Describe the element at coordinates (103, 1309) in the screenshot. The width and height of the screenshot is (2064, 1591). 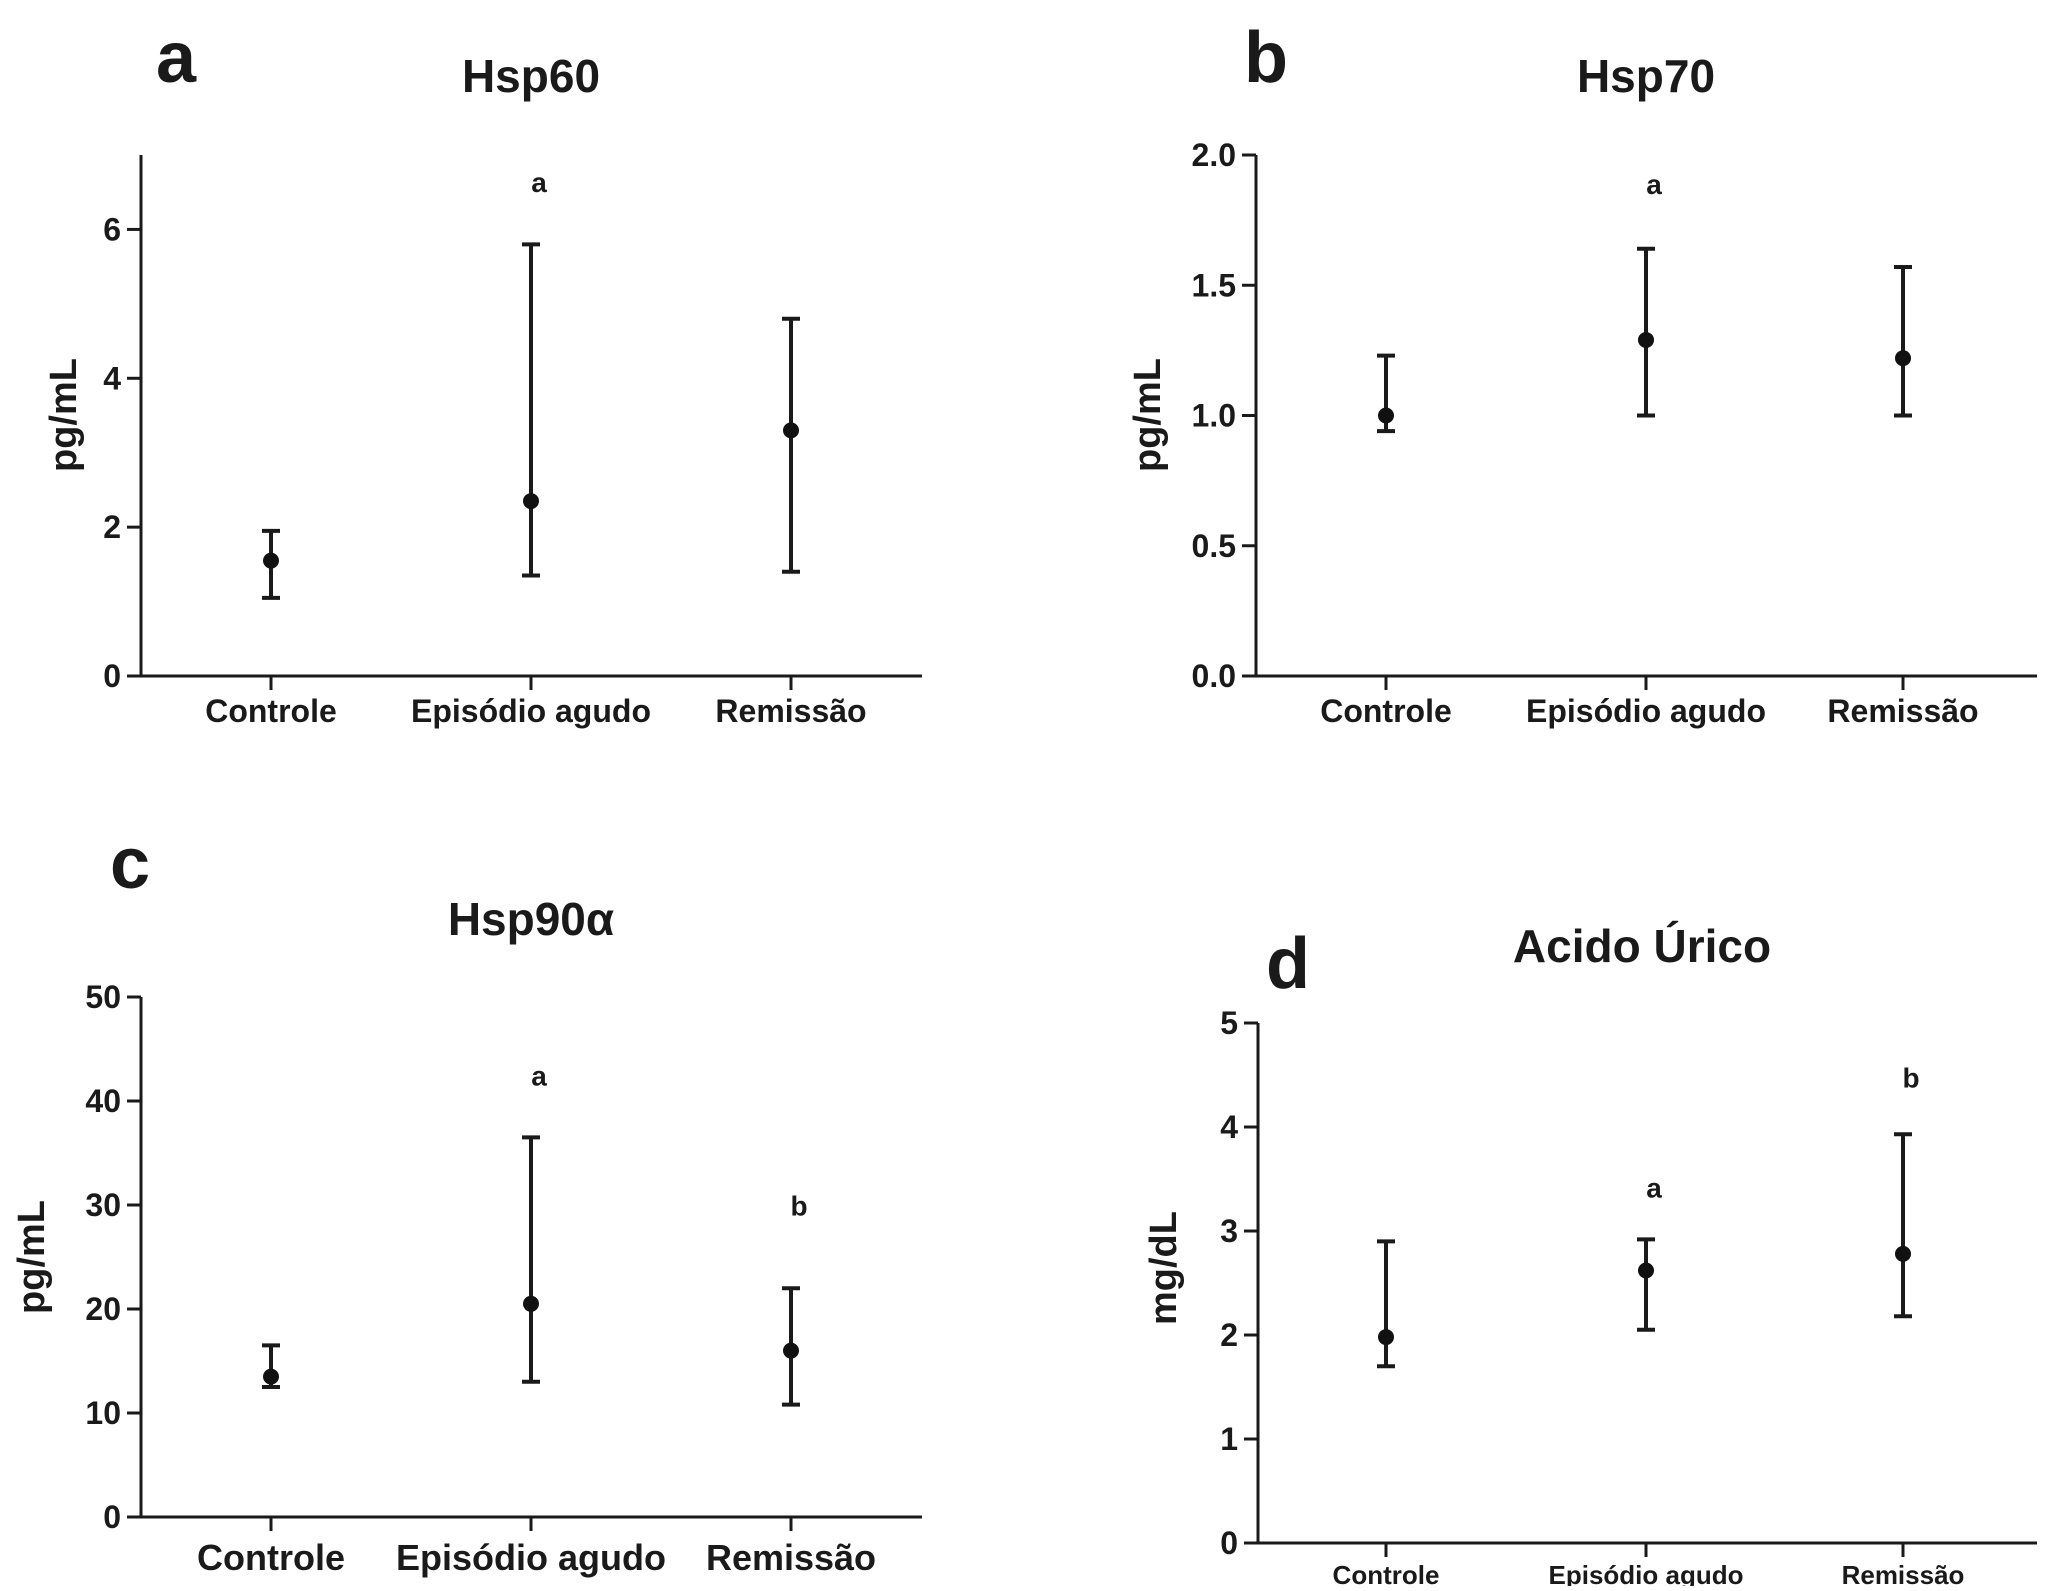
I see `y-tick-label: 20` at that location.